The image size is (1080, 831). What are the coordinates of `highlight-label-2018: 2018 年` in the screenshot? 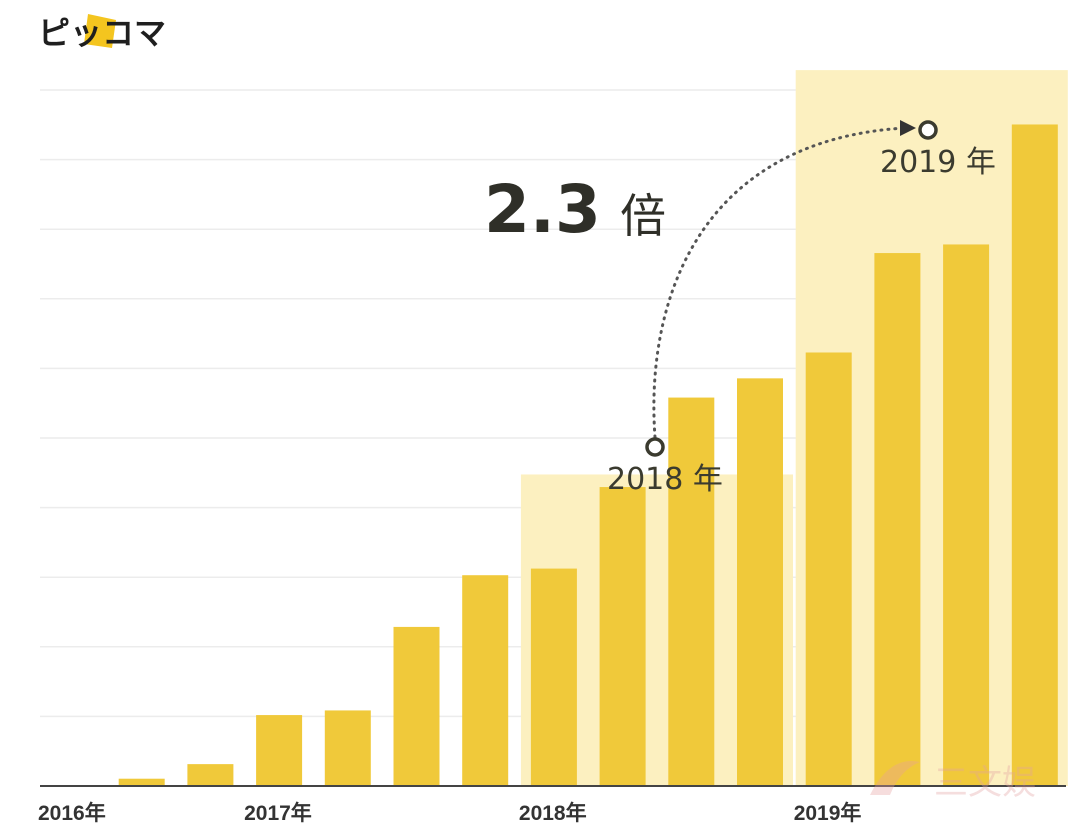 It's located at (665, 479).